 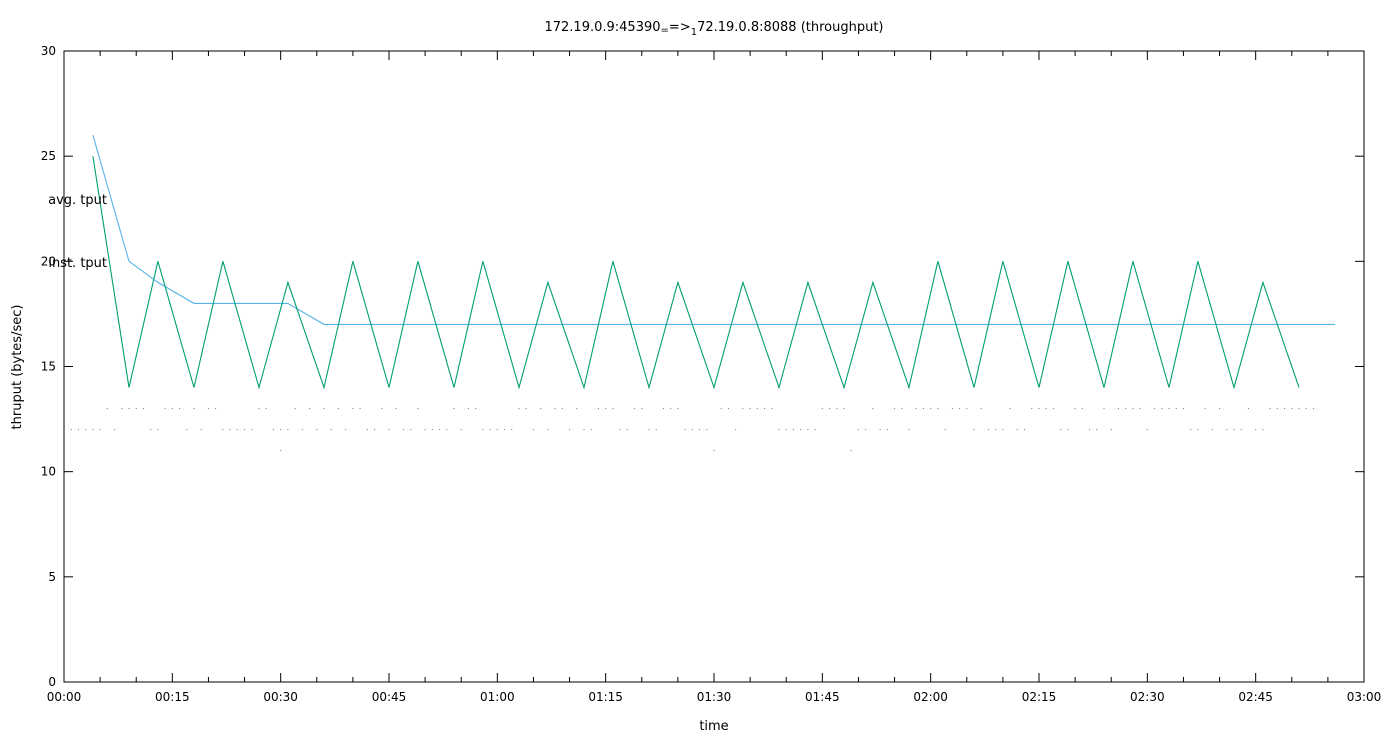 What do you see at coordinates (1255, 697) in the screenshot?
I see `x-tick-label: 02:45` at bounding box center [1255, 697].